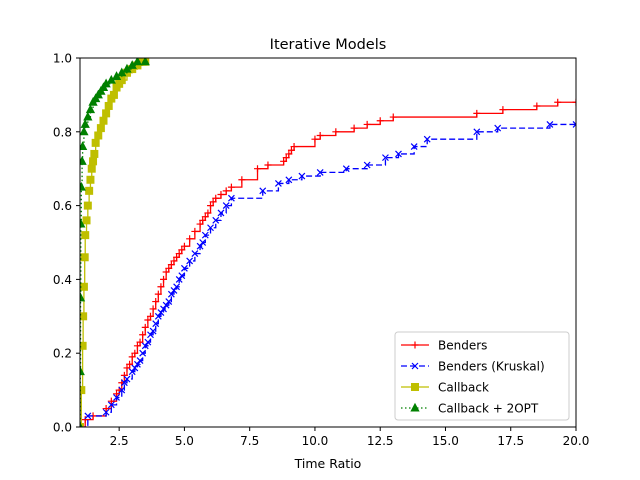 Image resolution: width=640 pixels, height=480 pixels. What do you see at coordinates (62, 132) in the screenshot?
I see `y-tick-label: 0.8` at bounding box center [62, 132].